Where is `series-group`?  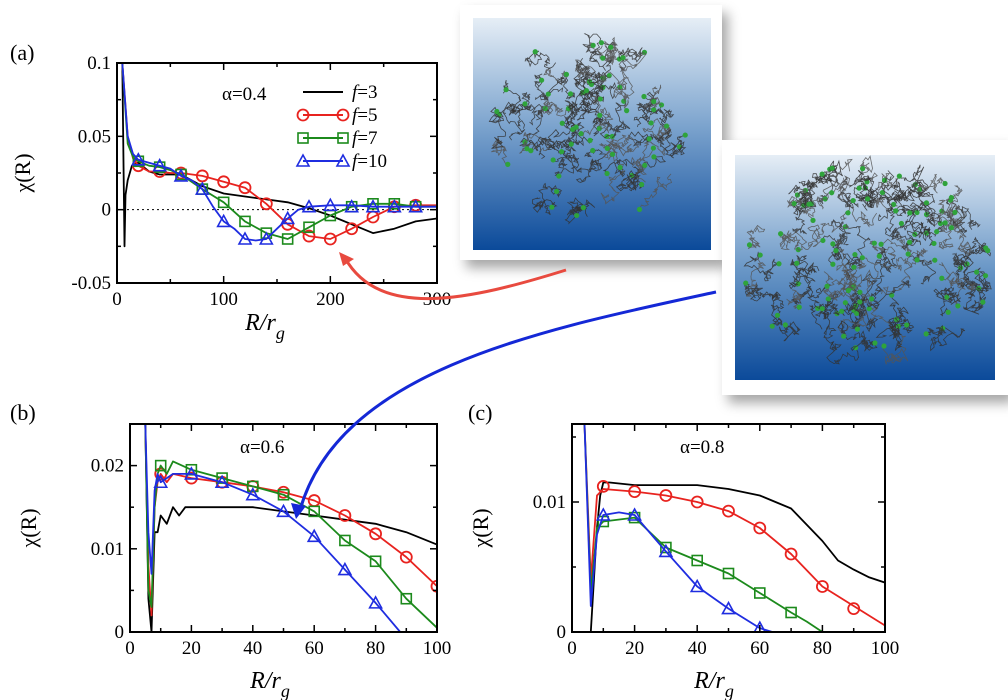 series-group is located at coordinates (734, 528).